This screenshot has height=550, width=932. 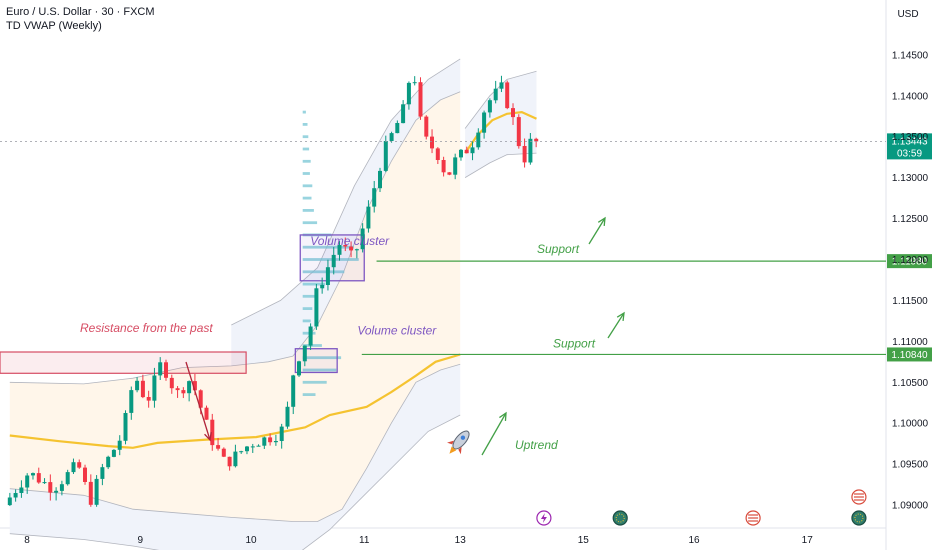 I want to click on support-label: Support, so click(x=558, y=249).